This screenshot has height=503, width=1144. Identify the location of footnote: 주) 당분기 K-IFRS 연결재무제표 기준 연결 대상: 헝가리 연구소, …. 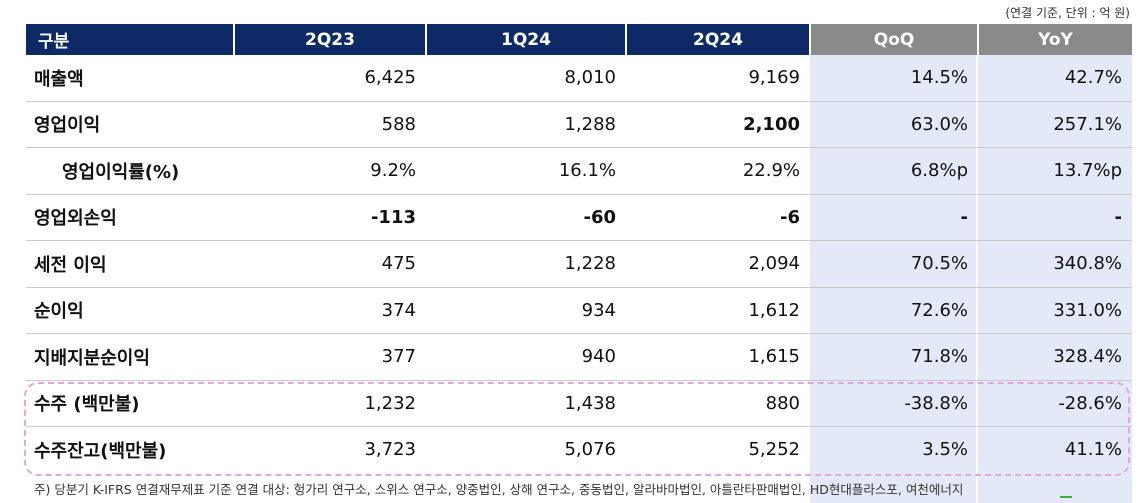
(499, 489).